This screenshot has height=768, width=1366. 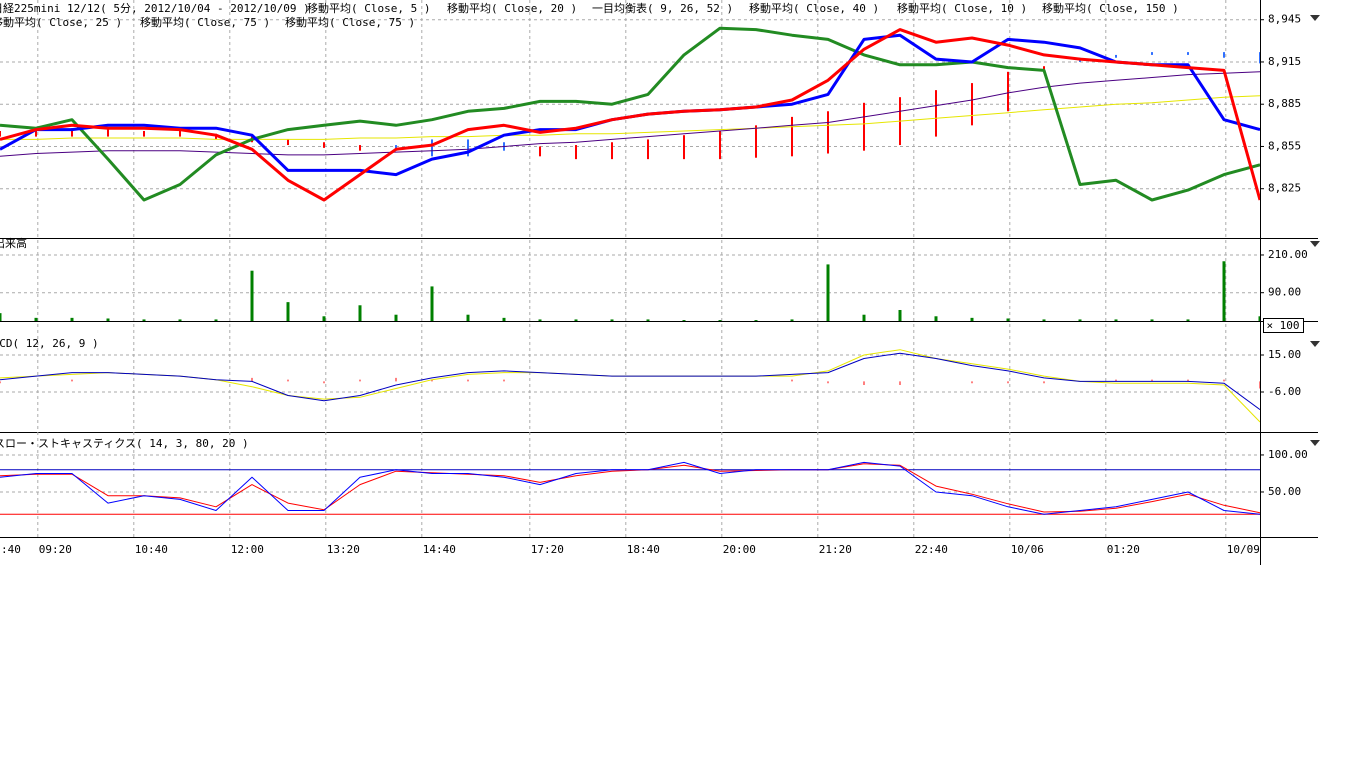 What do you see at coordinates (512, 8) in the screenshot?
I see `indicator-label: 移動平均( Close, 20 )` at bounding box center [512, 8].